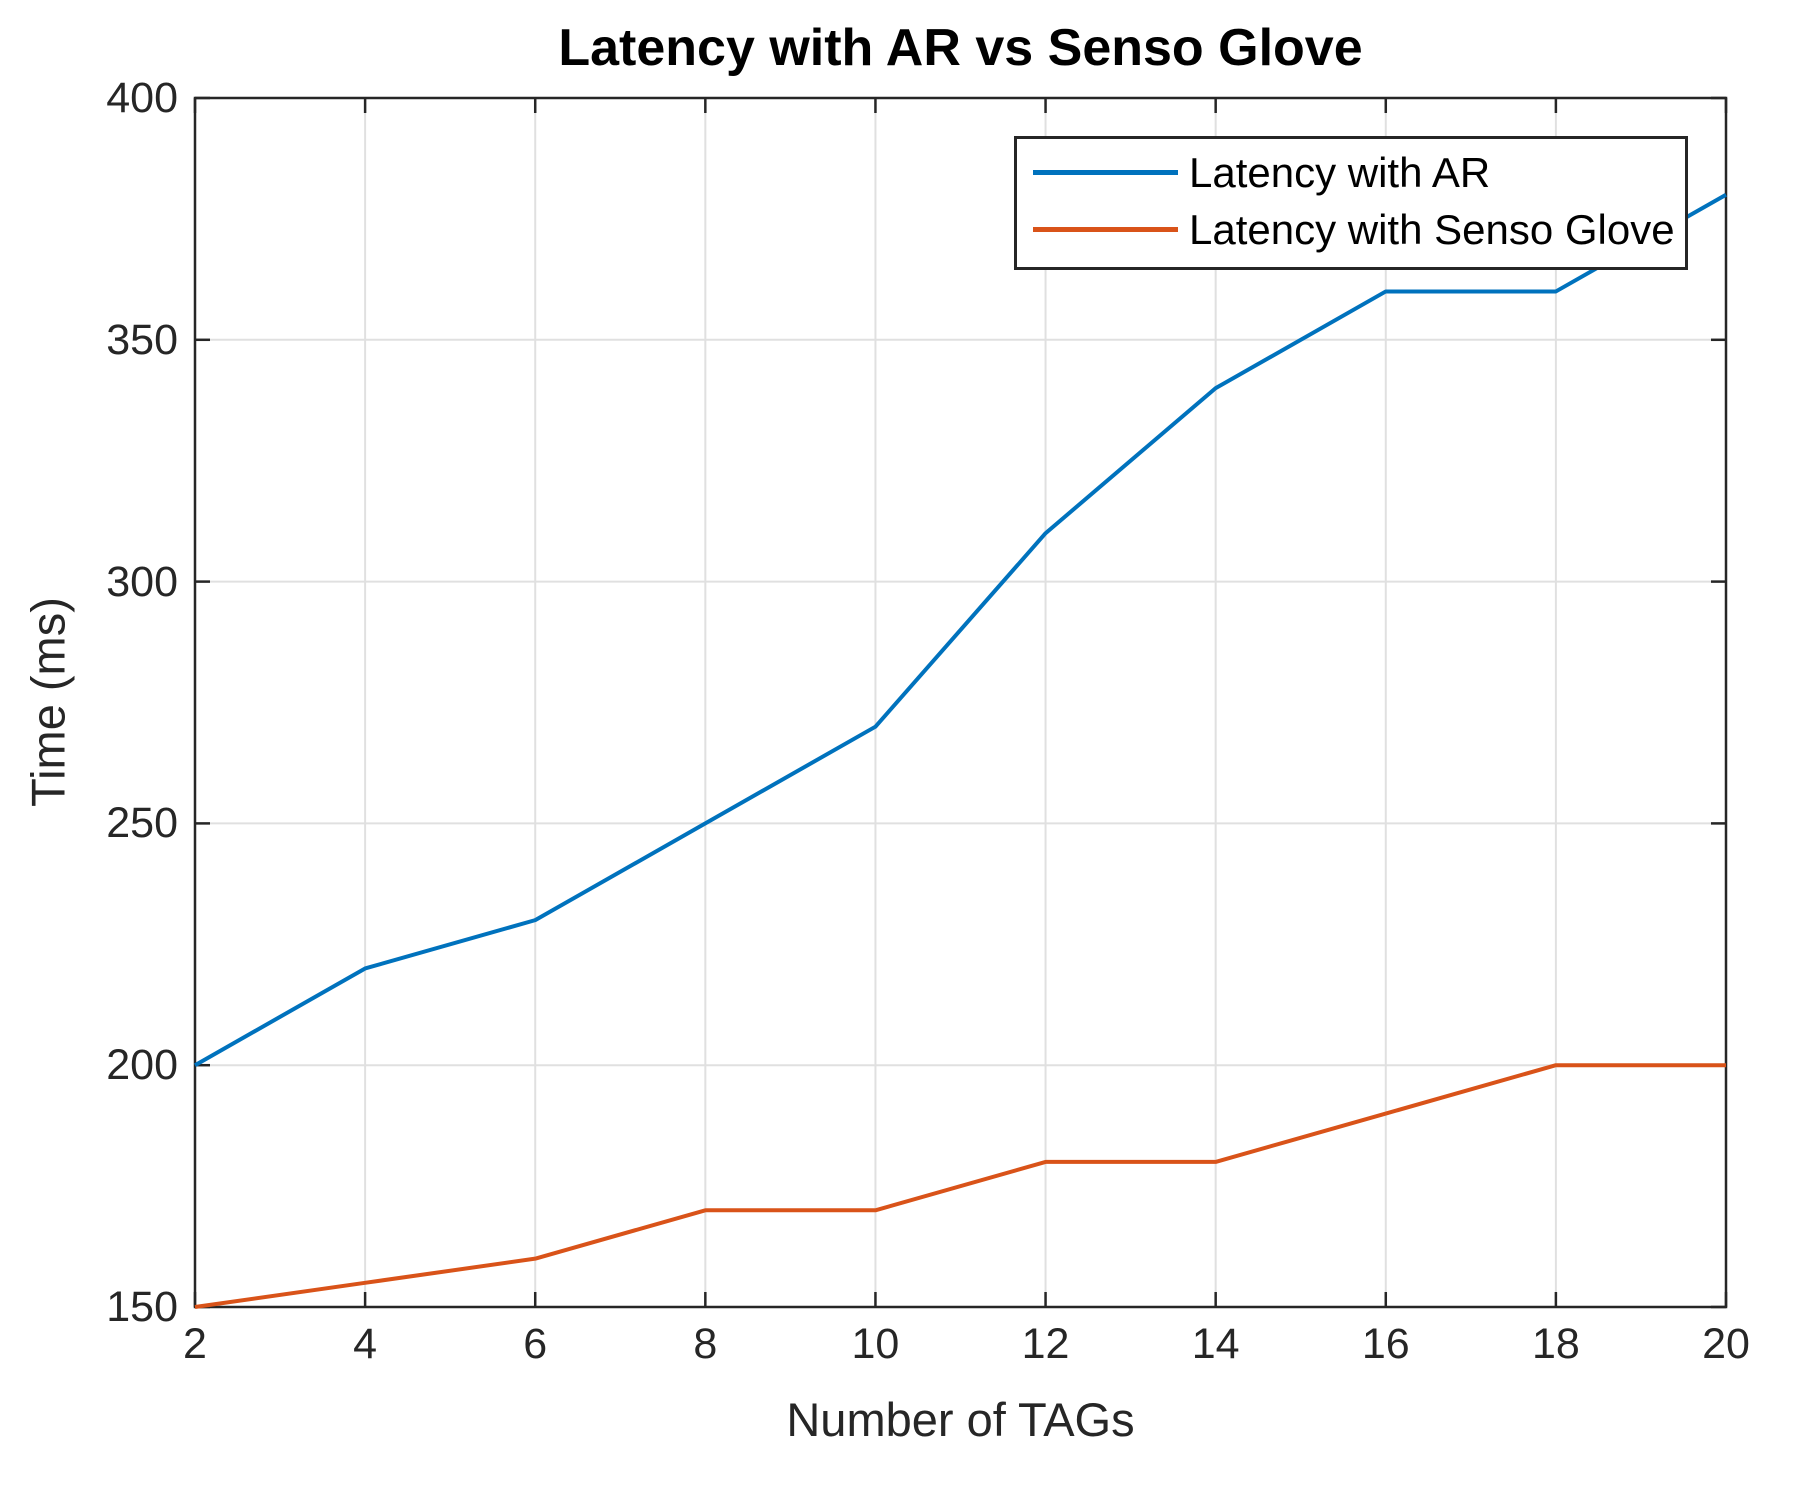 The image size is (1811, 1488). Describe the element at coordinates (1555, 1344) in the screenshot. I see `x-tick-label: 18` at that location.